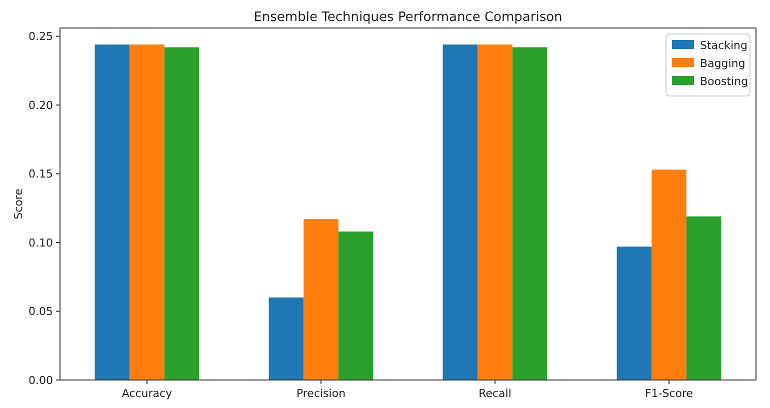 The image size is (770, 408). Describe the element at coordinates (40, 243) in the screenshot. I see `y-tick-label: 0.10` at that location.